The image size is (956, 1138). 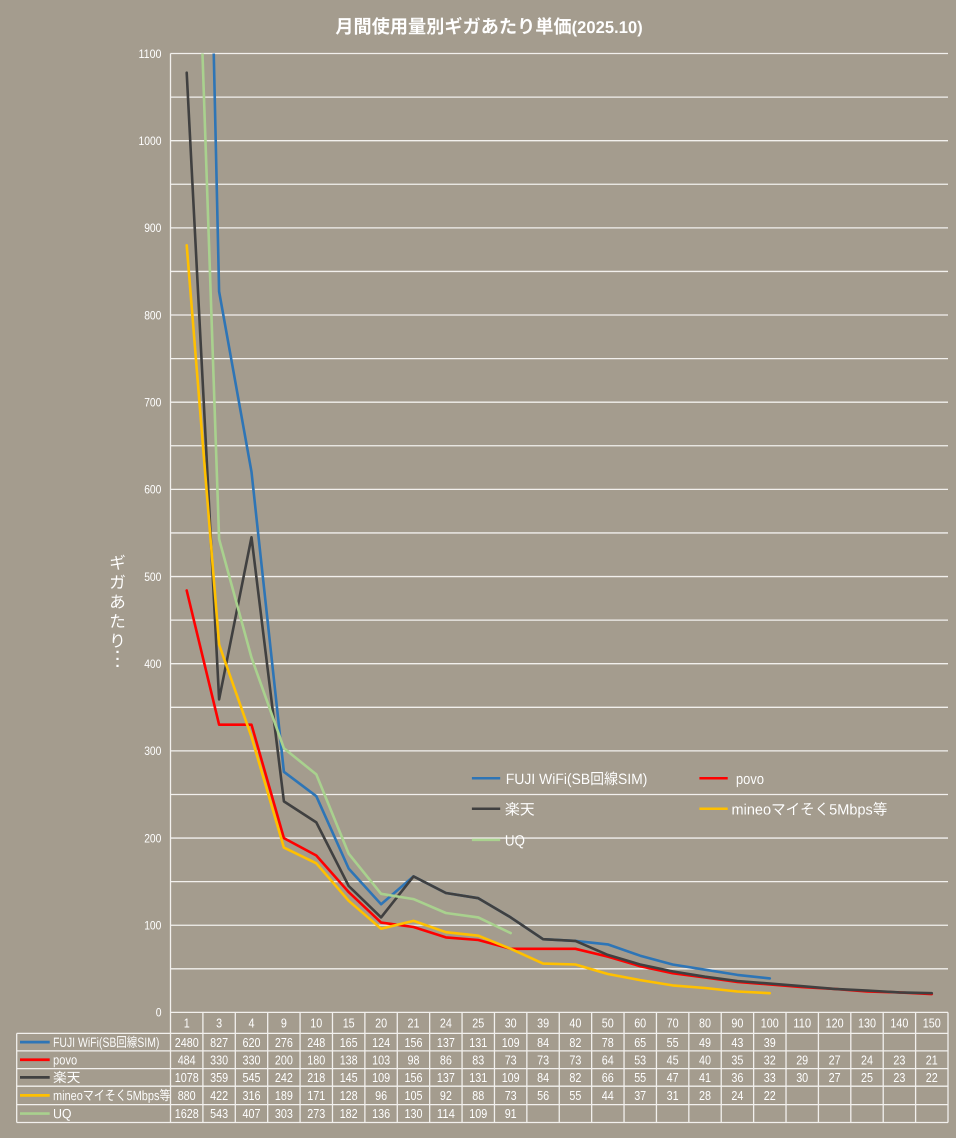 What do you see at coordinates (478, 1060) in the screenshot?
I see `svg-text: 83` at bounding box center [478, 1060].